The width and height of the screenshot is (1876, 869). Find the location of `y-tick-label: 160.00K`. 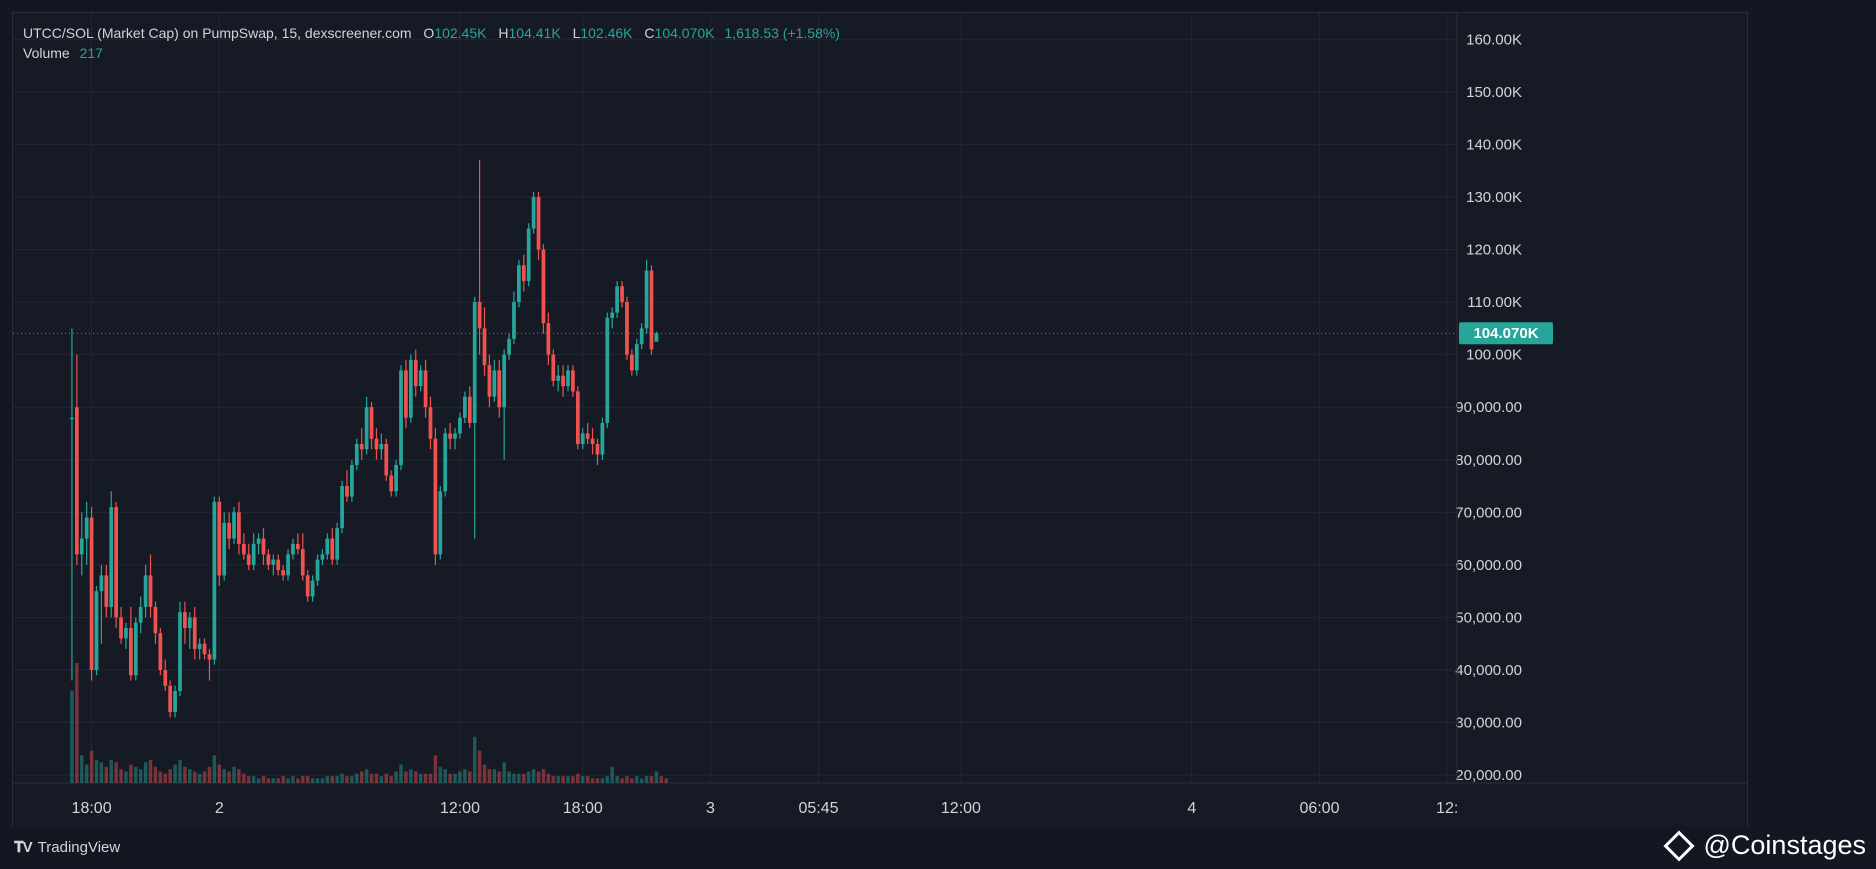

y-tick-label: 160.00K is located at coordinates (1494, 39).